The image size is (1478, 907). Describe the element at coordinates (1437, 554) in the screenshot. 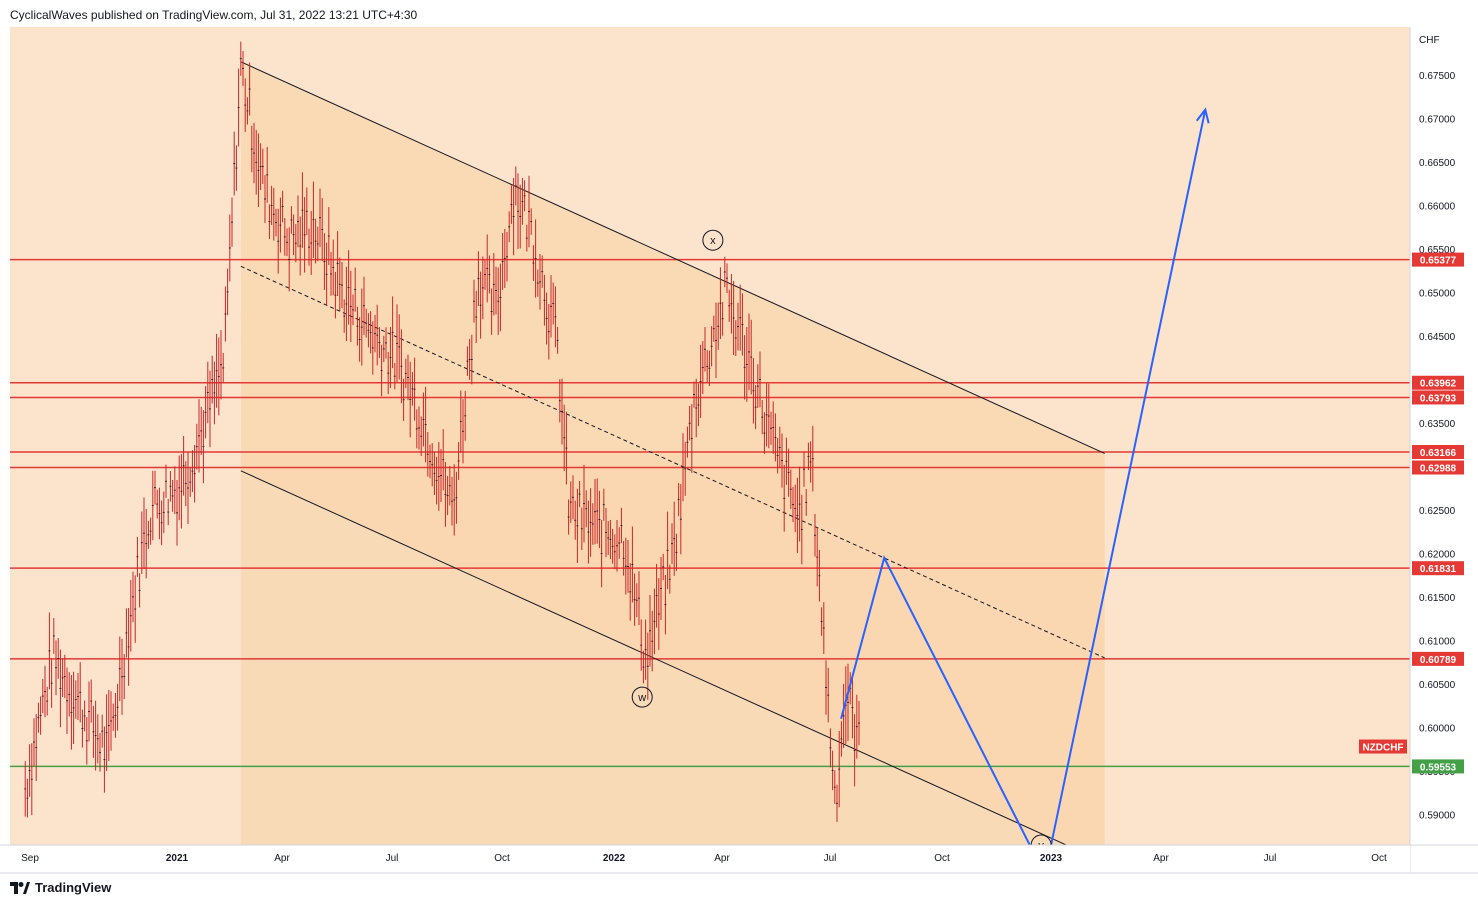

I see `y-tick-label: 0.62000` at that location.